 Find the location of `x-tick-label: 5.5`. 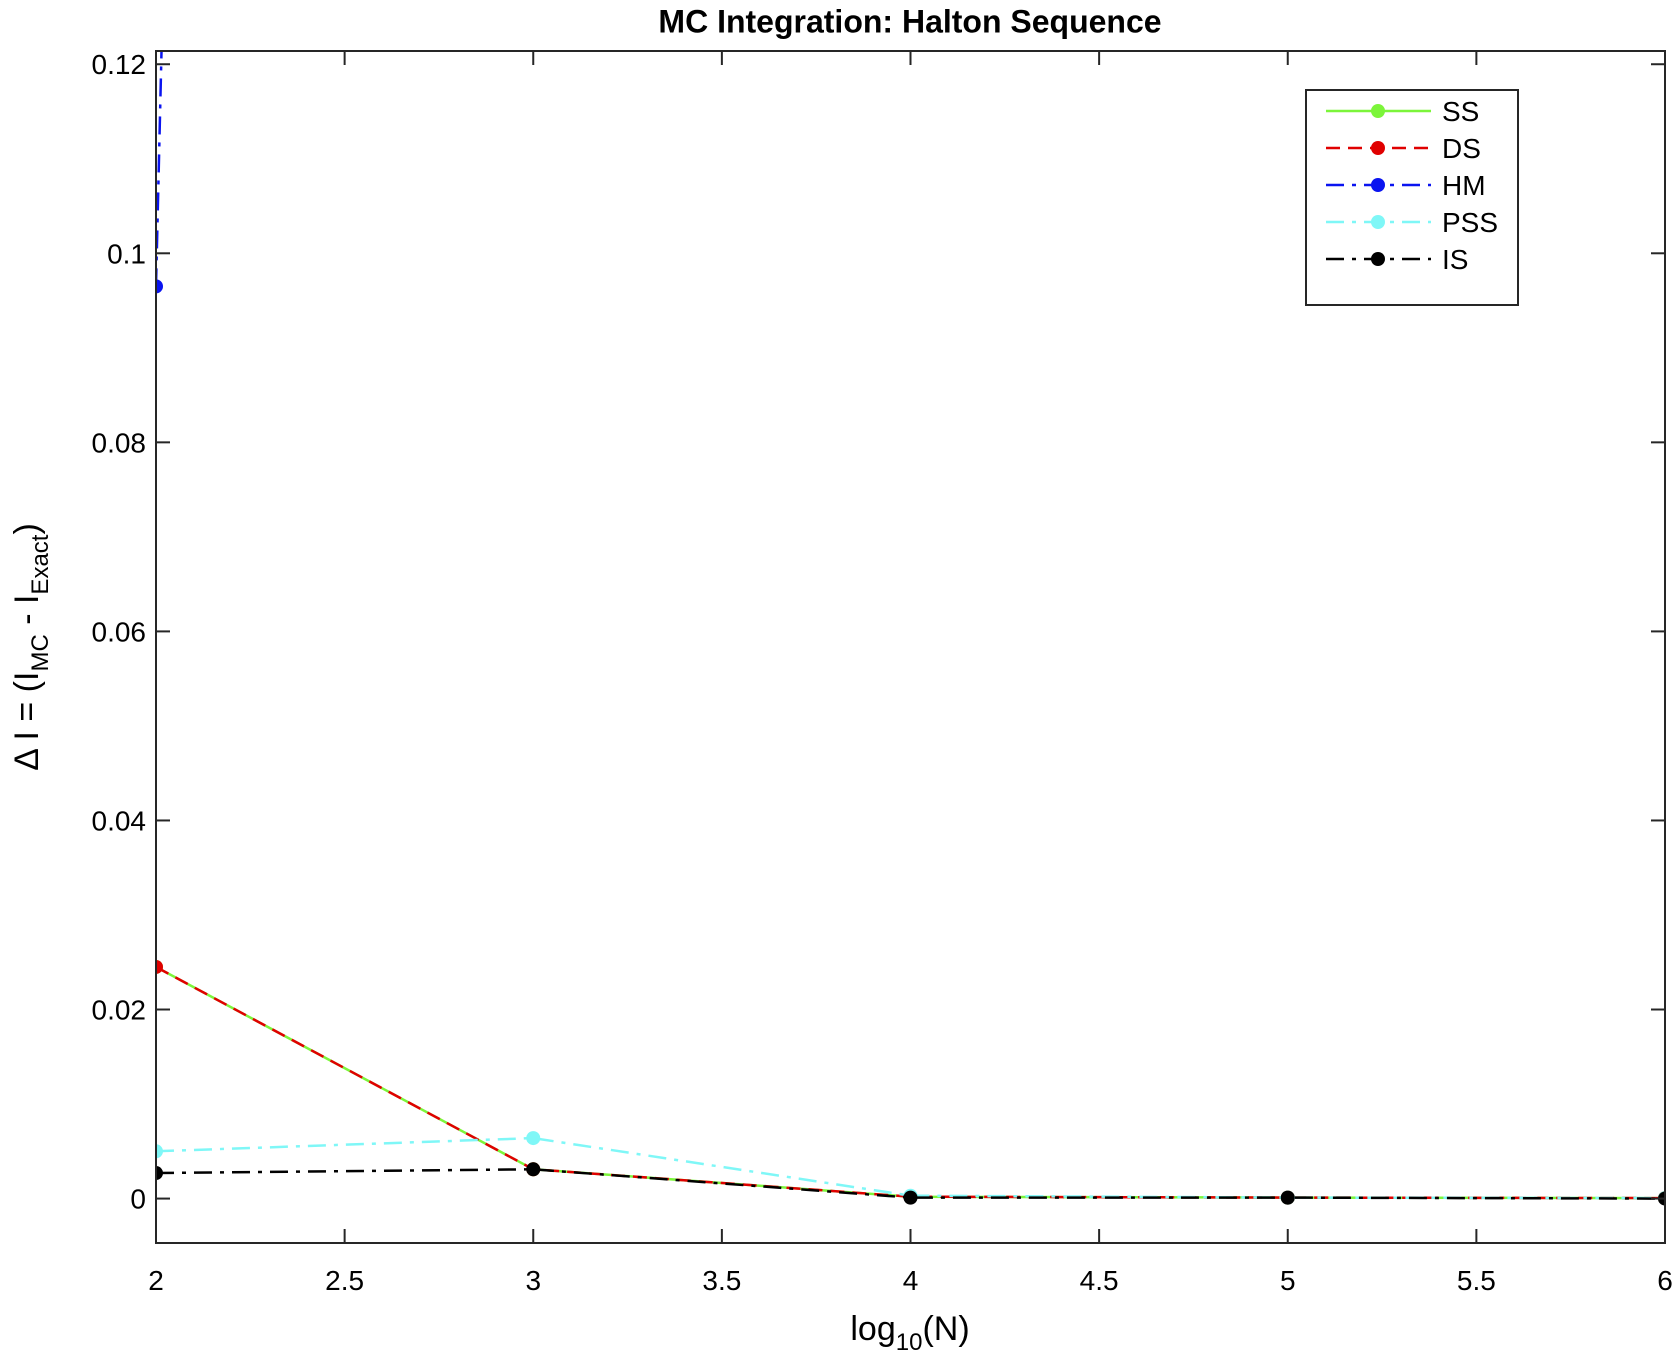

x-tick-label: 5.5 is located at coordinates (1476, 1280).